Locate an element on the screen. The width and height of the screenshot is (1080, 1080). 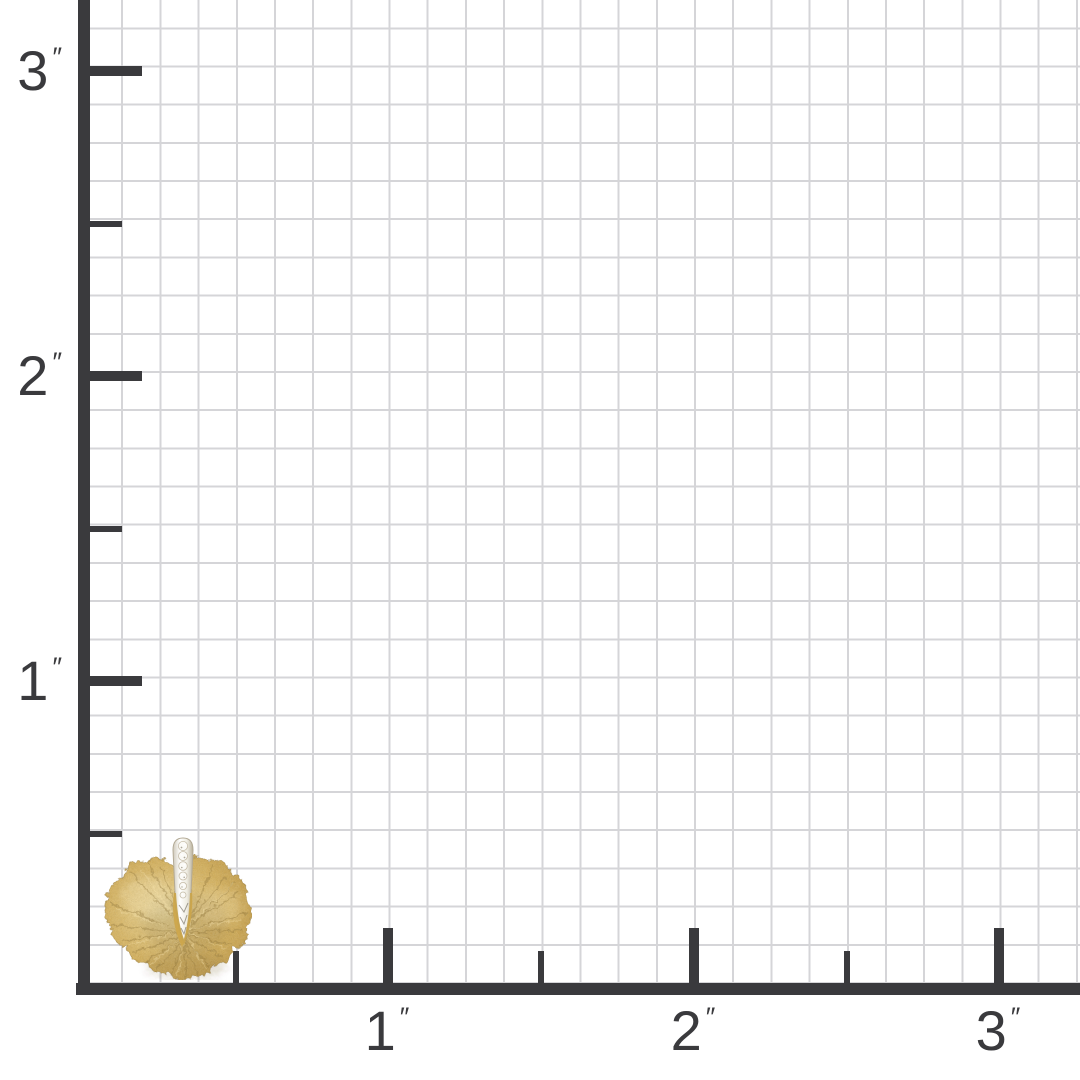
y-axis-label-3in-value: 3 is located at coordinates (33, 70).